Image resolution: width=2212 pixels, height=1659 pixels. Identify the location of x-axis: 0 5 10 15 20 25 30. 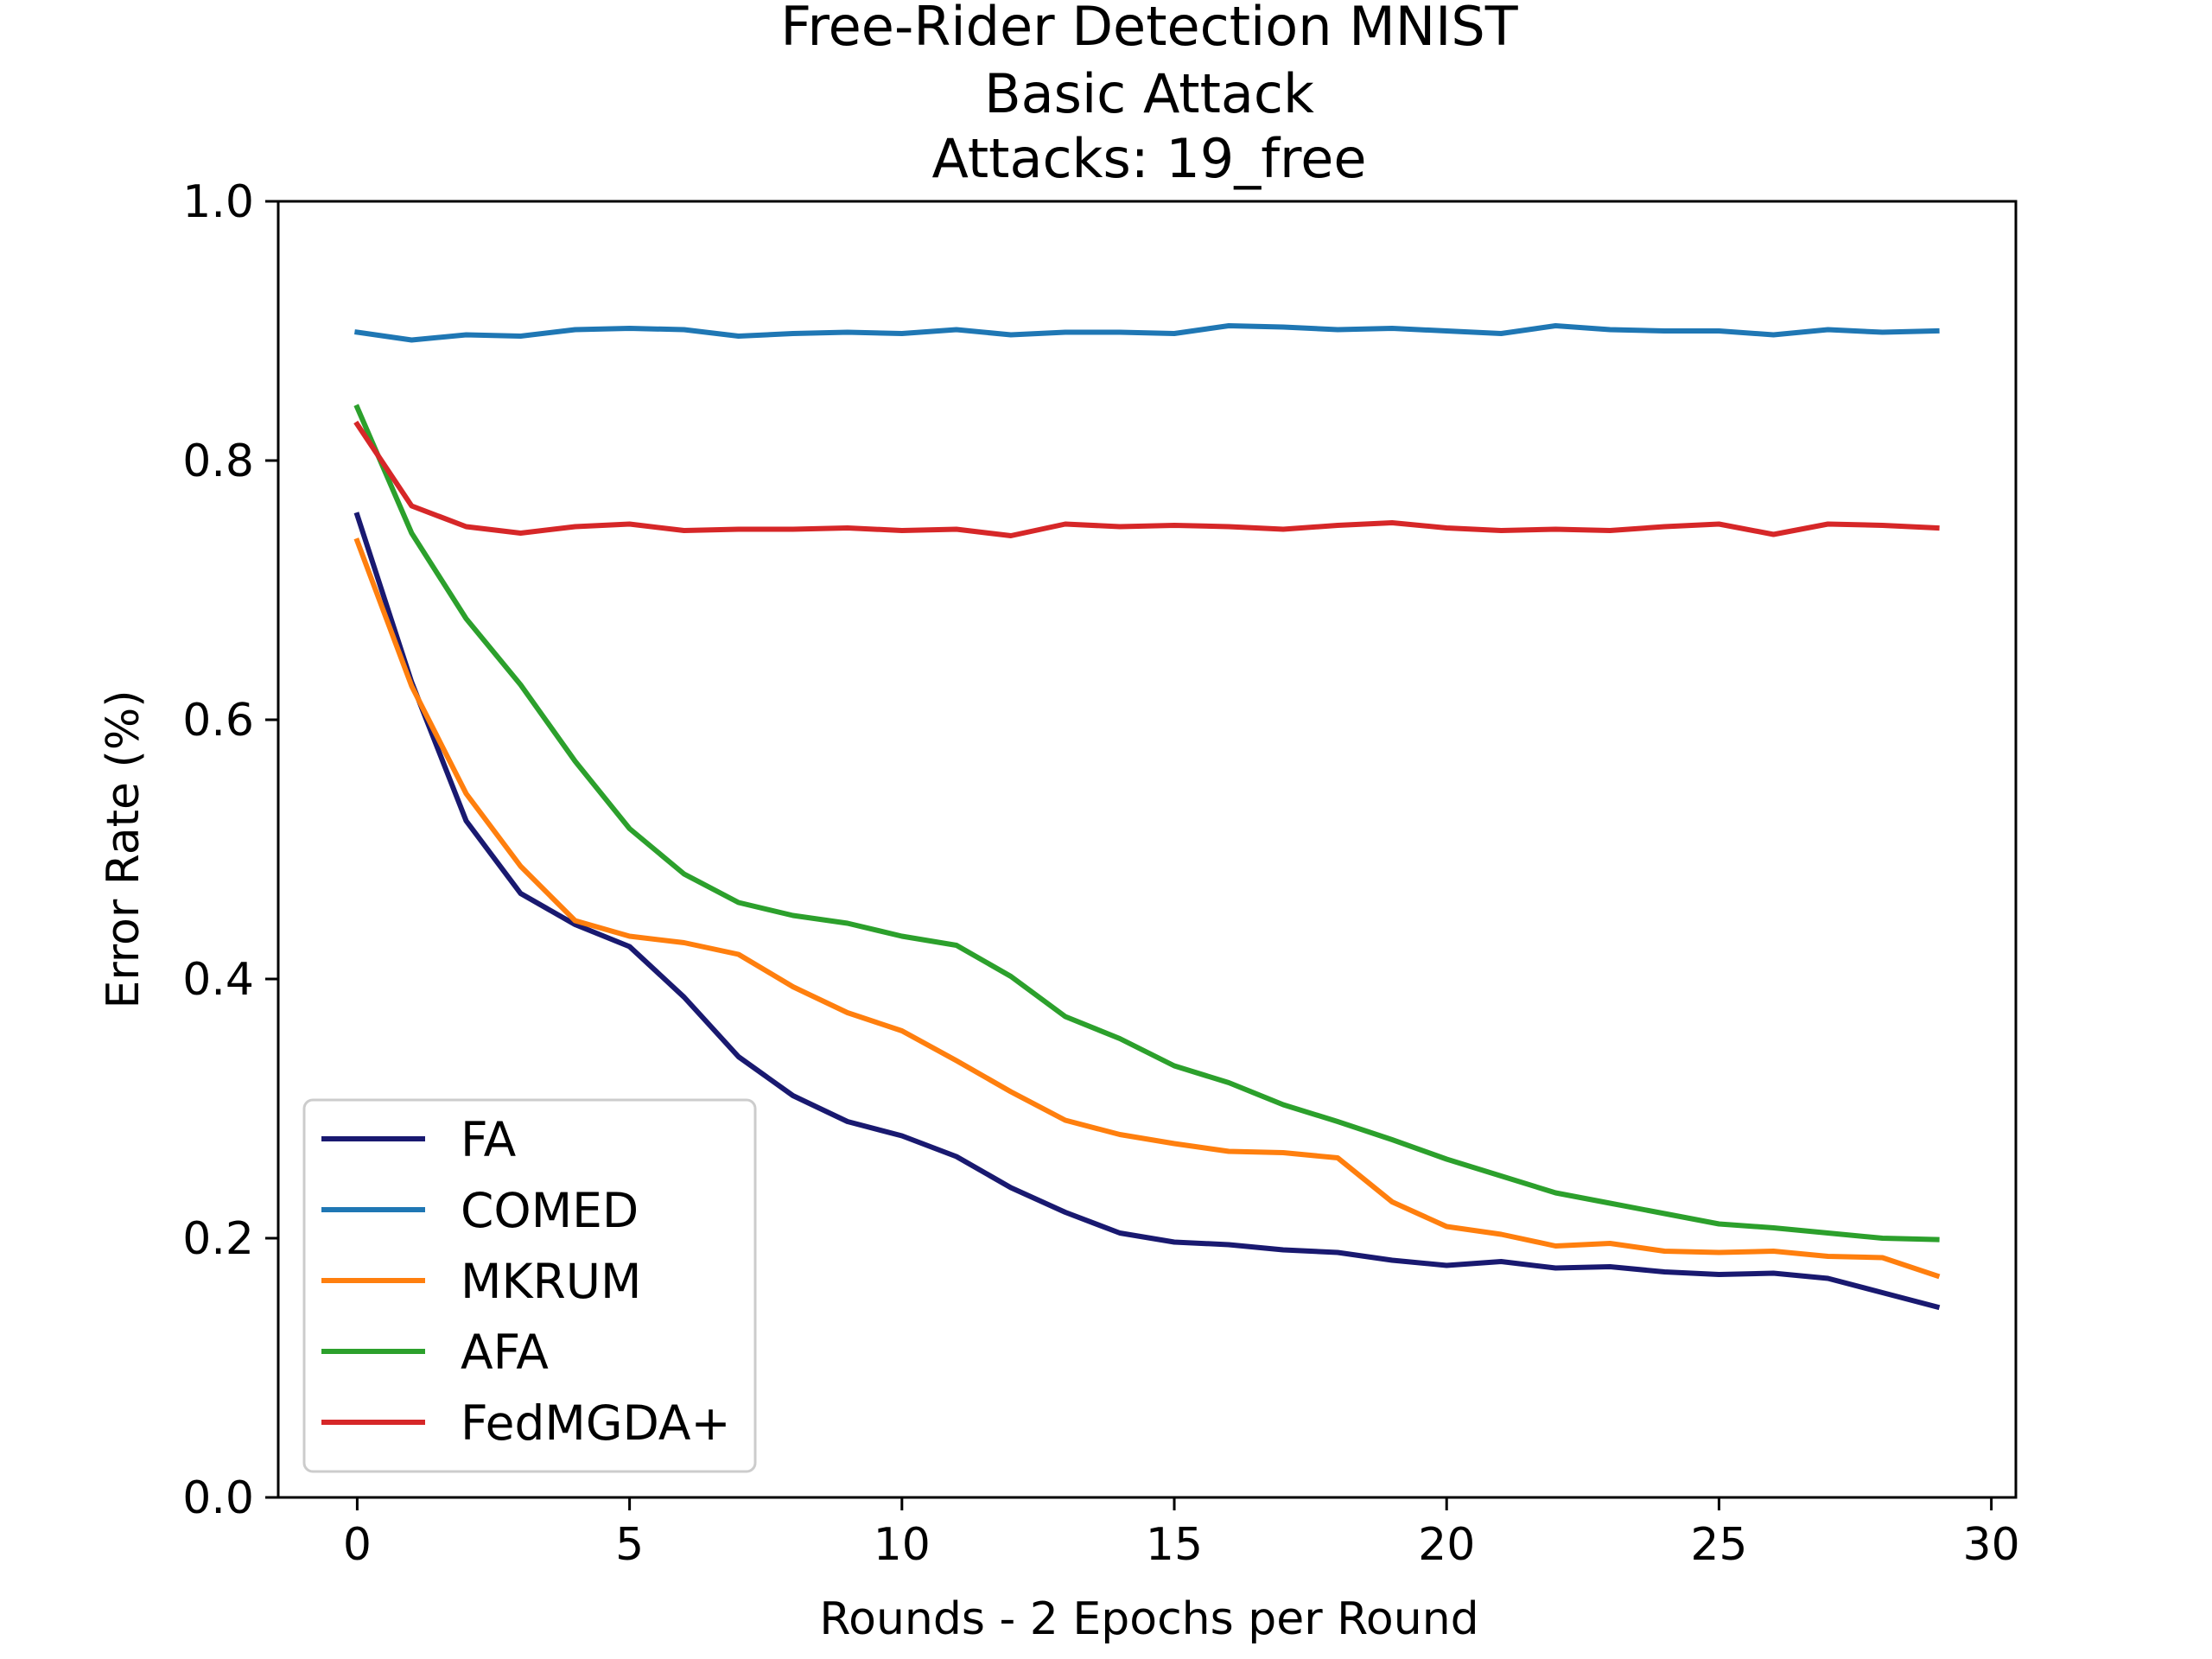
(1181, 1534).